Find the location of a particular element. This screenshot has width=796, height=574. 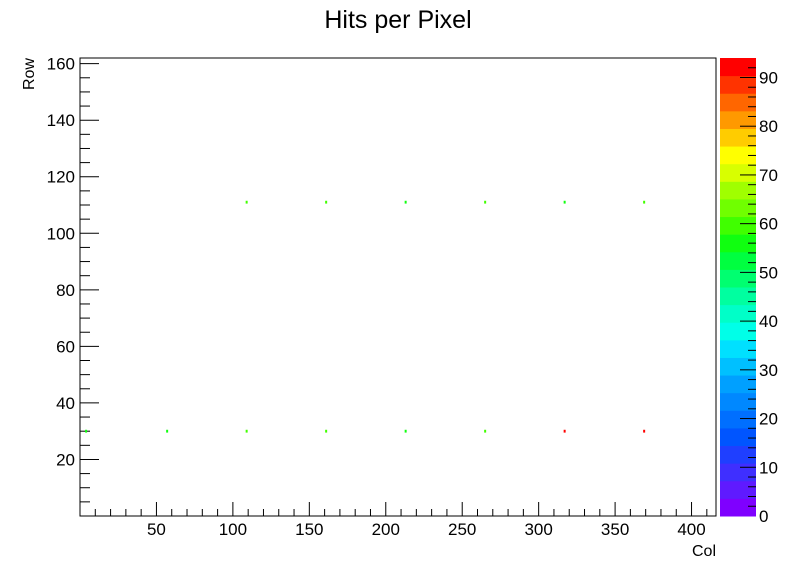

color-scale-tick-label: 60 is located at coordinates (768, 224).